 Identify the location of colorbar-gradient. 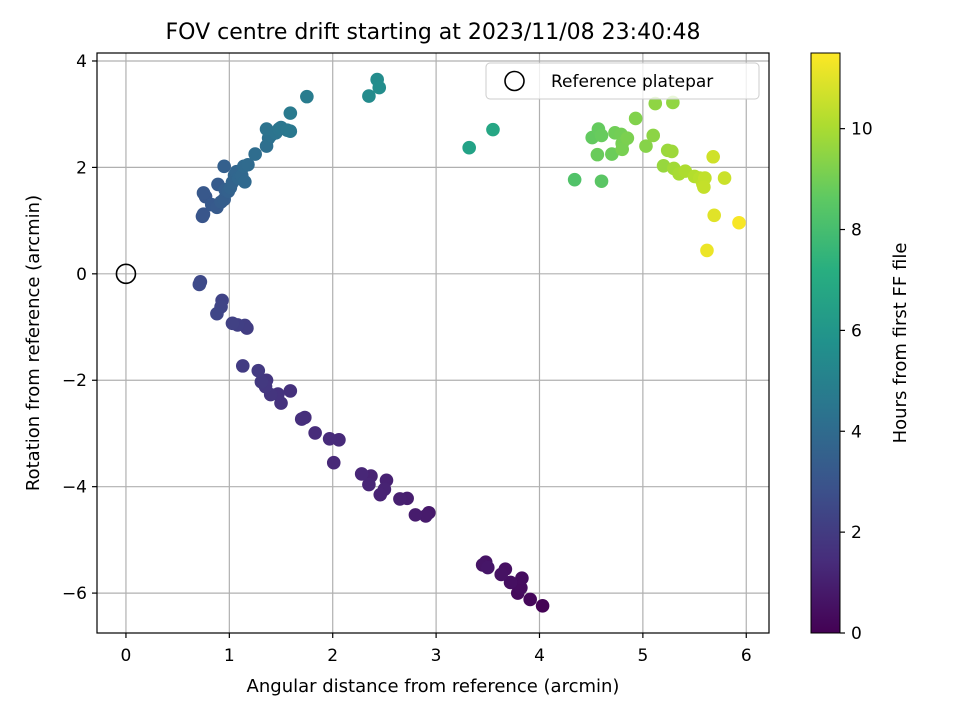
(825, 343).